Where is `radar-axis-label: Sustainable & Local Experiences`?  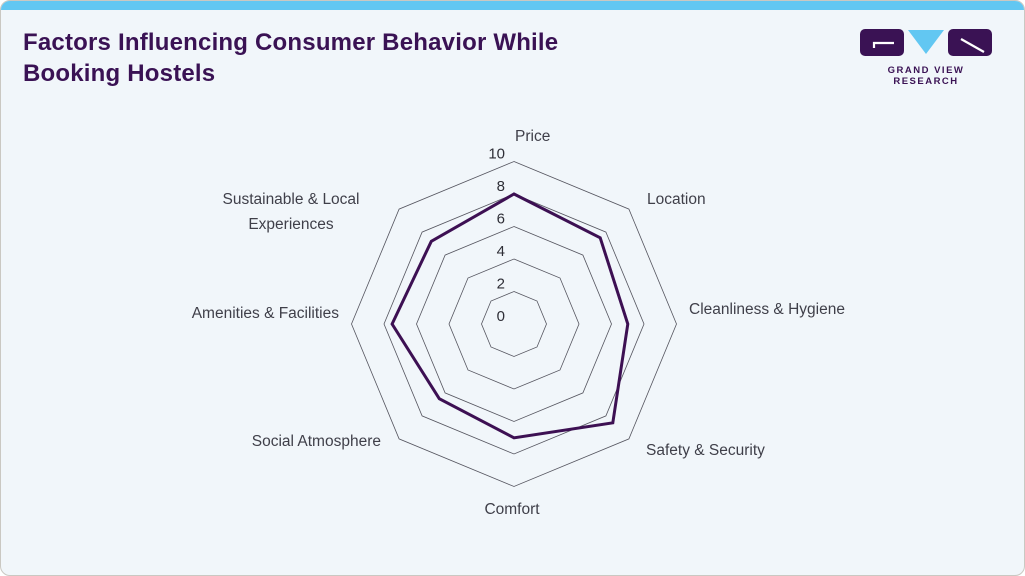
radar-axis-label: Sustainable & Local Experiences is located at coordinates (290, 212).